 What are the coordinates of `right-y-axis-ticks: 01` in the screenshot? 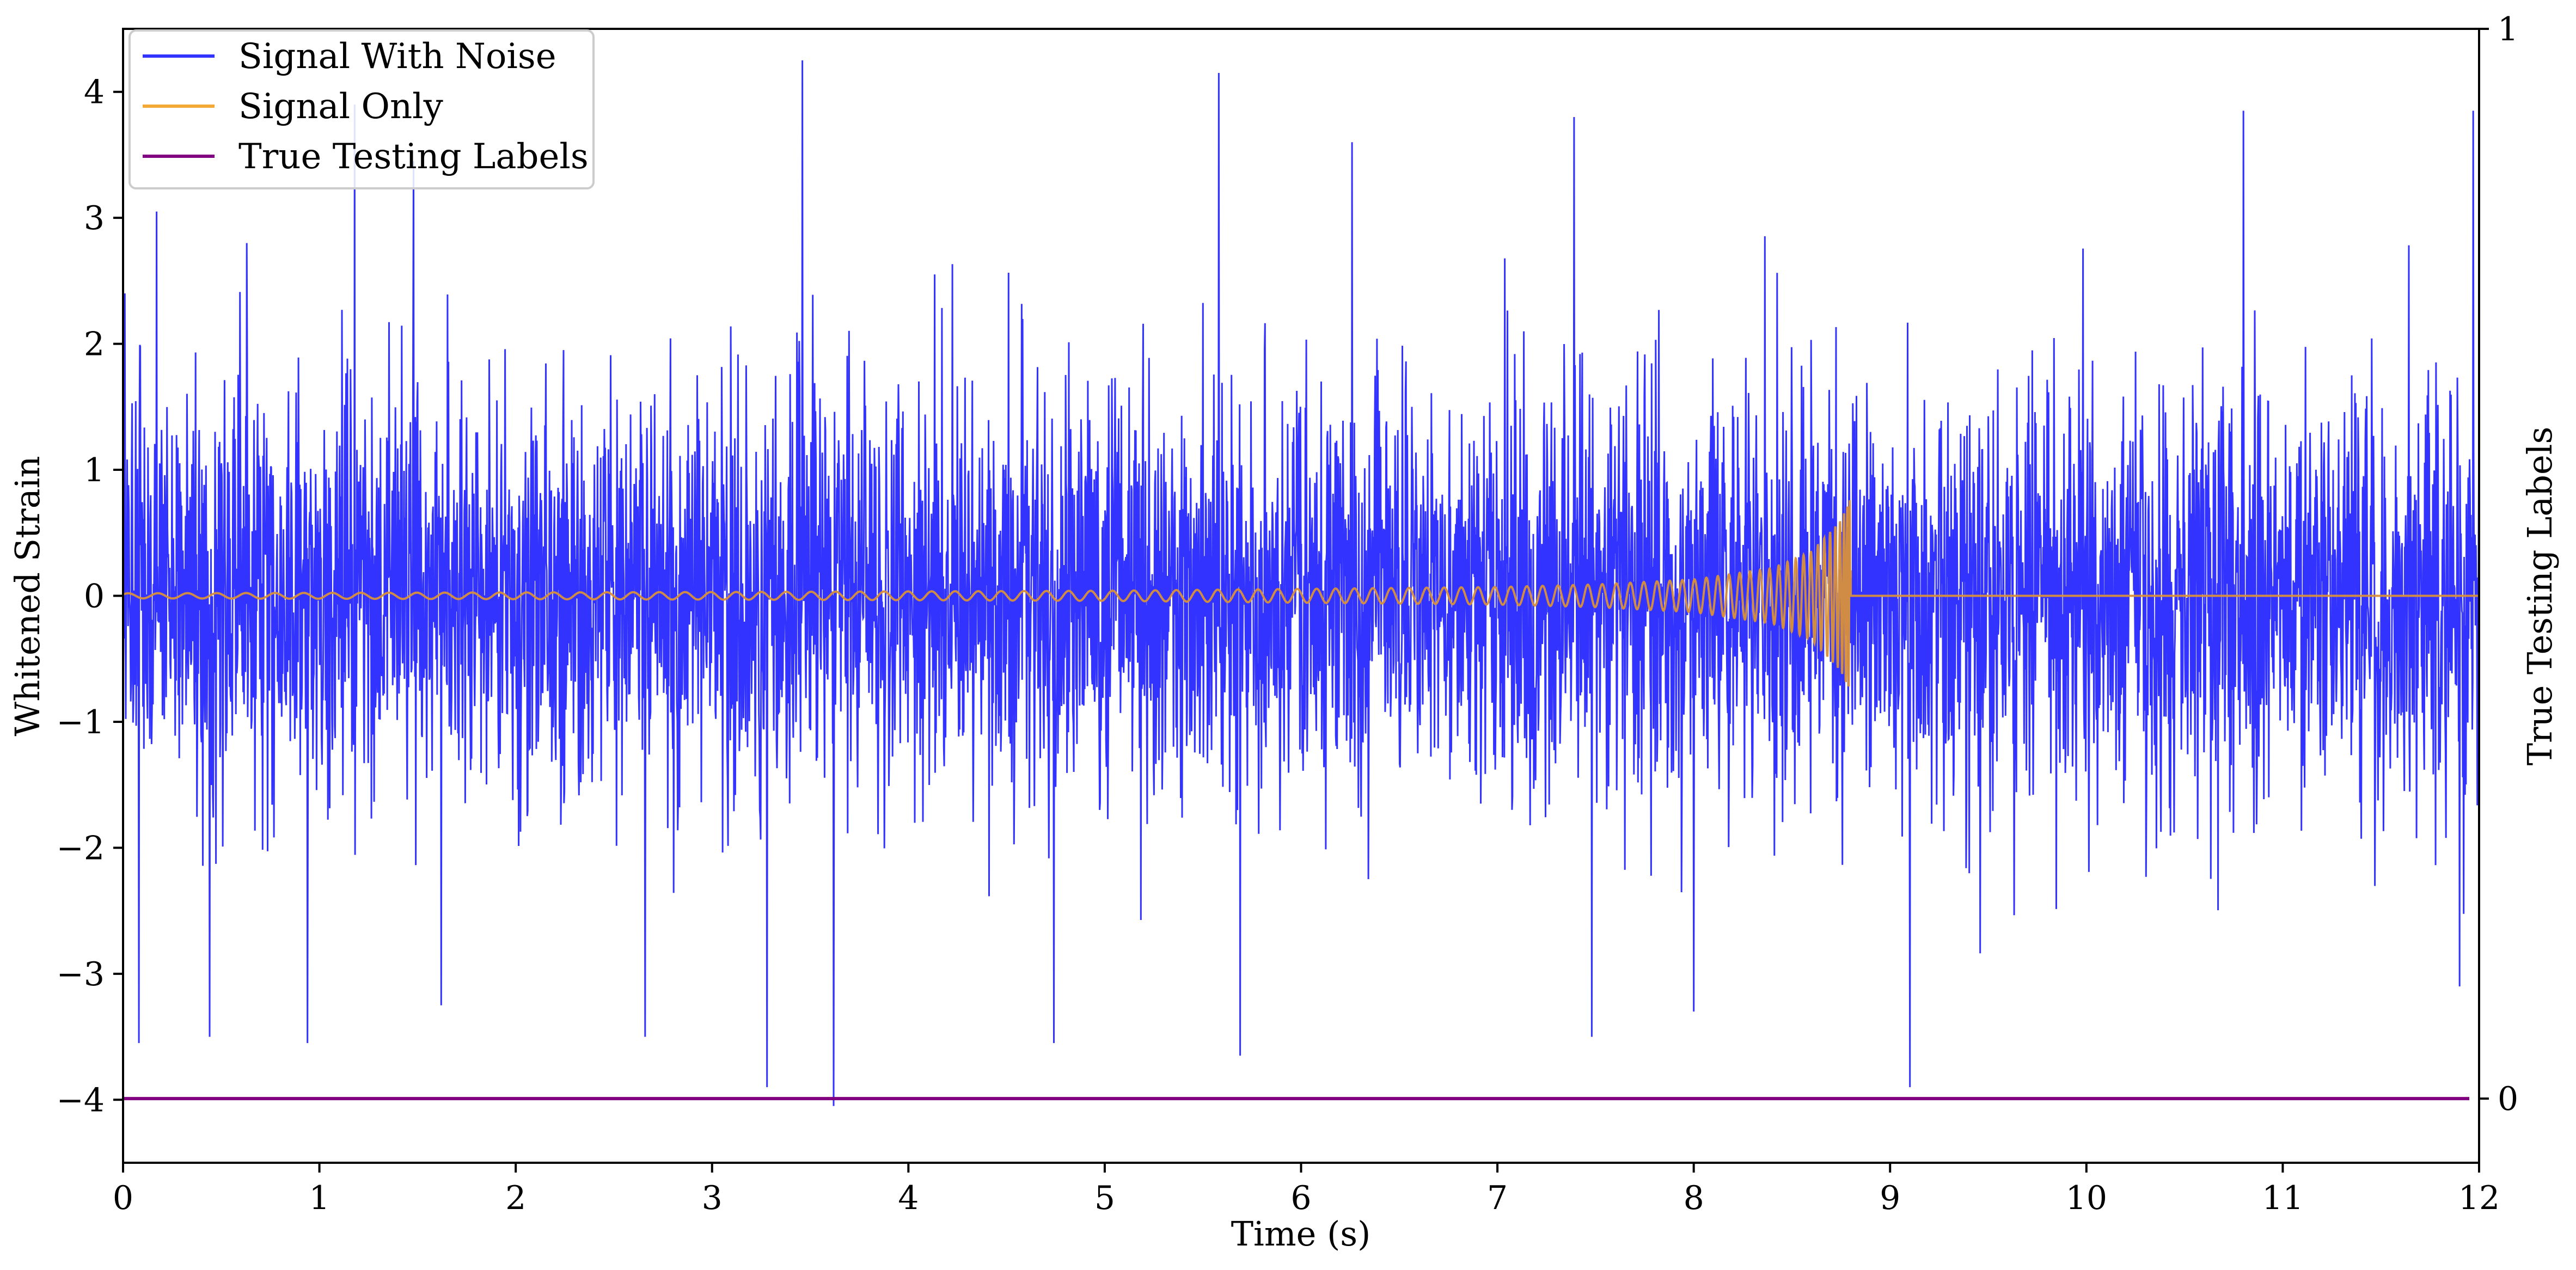 It's located at (2498, 564).